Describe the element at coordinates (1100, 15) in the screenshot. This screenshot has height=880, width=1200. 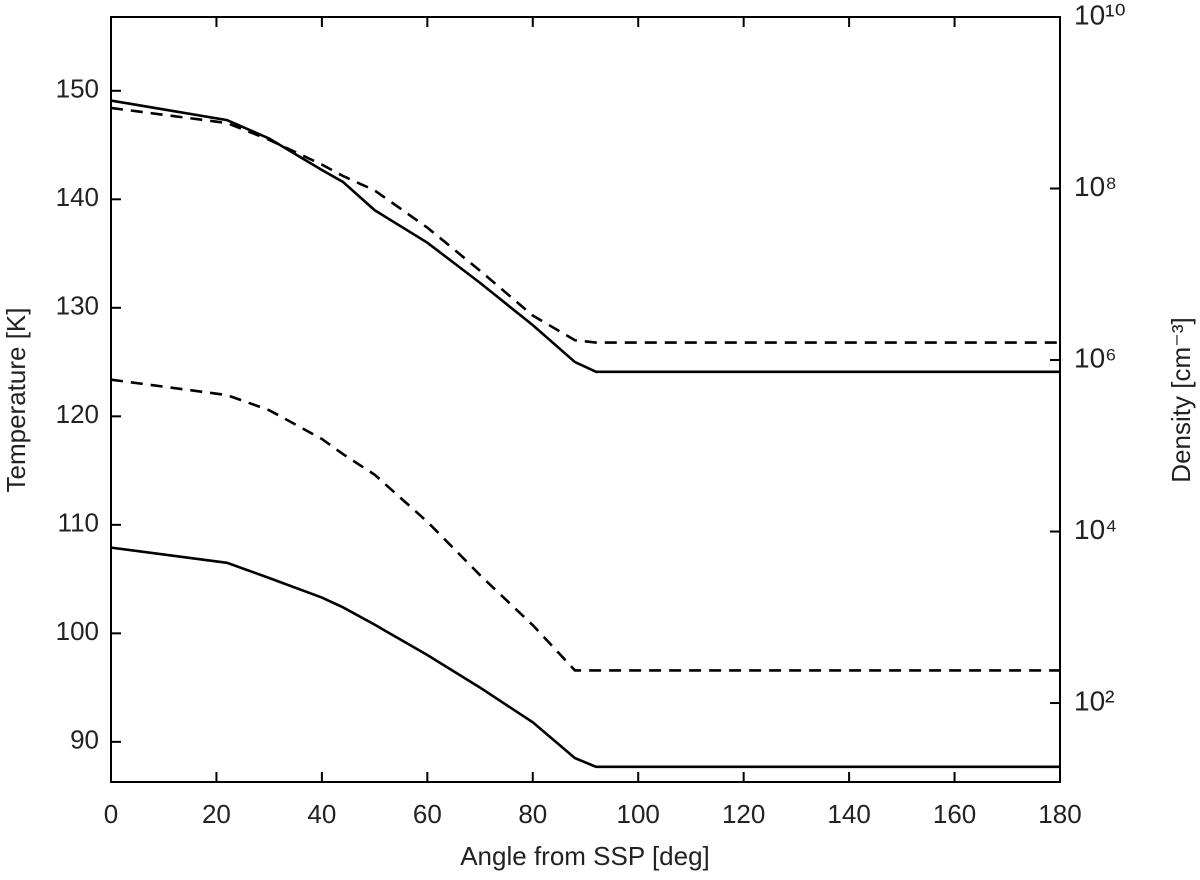
I see `y2-tick-label: 10¹⁰` at that location.